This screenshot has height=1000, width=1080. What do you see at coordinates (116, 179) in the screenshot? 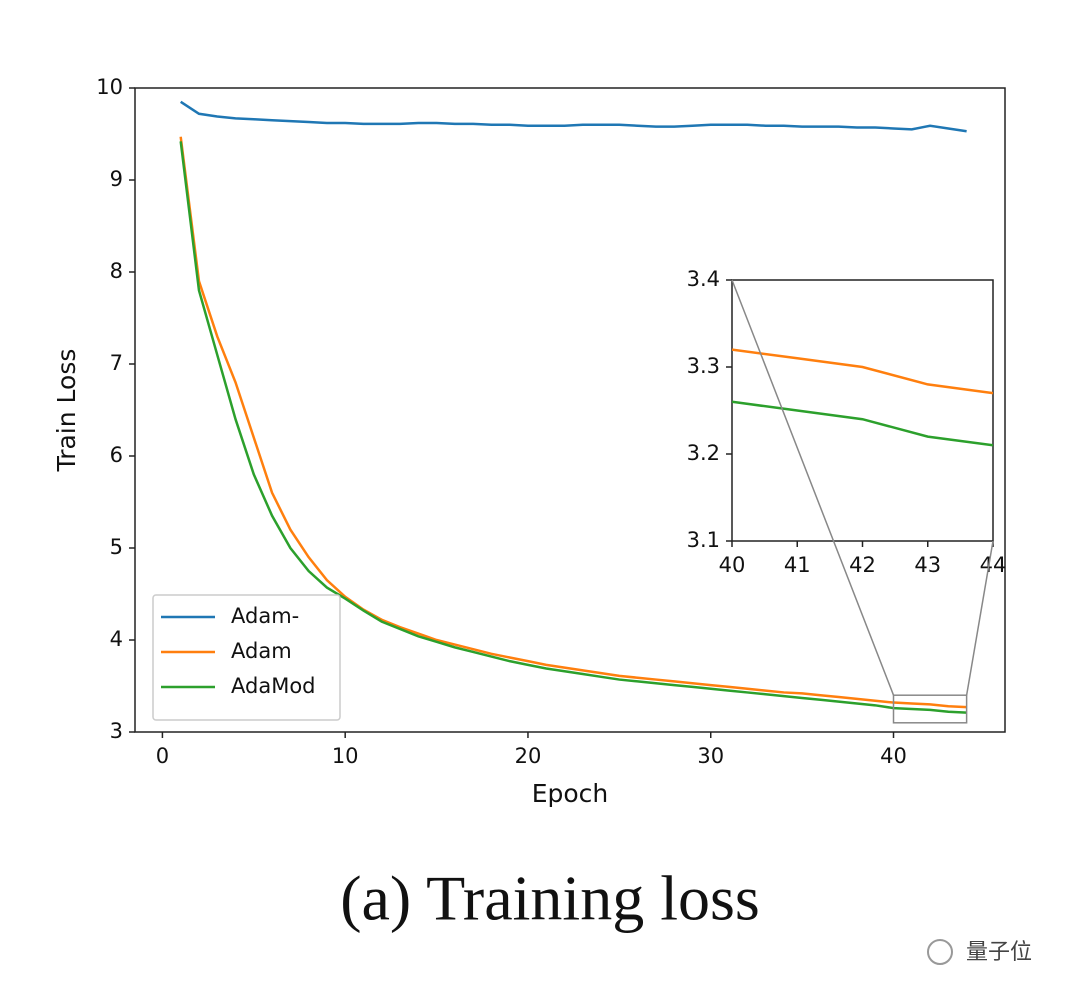
I see `y-tick-label: 9` at bounding box center [116, 179].